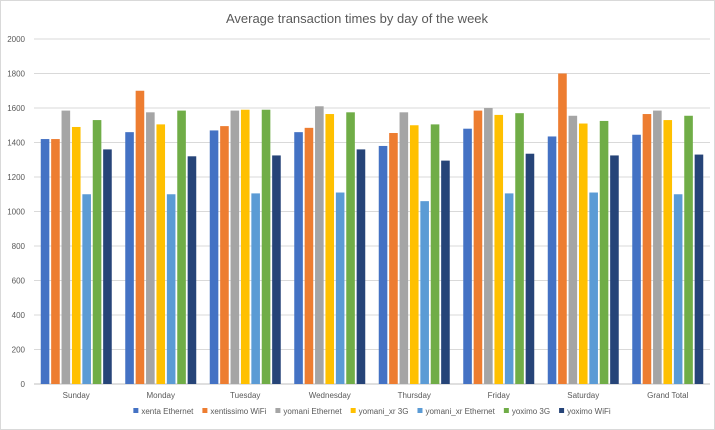 The height and width of the screenshot is (430, 715). What do you see at coordinates (16, 177) in the screenshot?
I see `y-tick-label: 1200` at bounding box center [16, 177].